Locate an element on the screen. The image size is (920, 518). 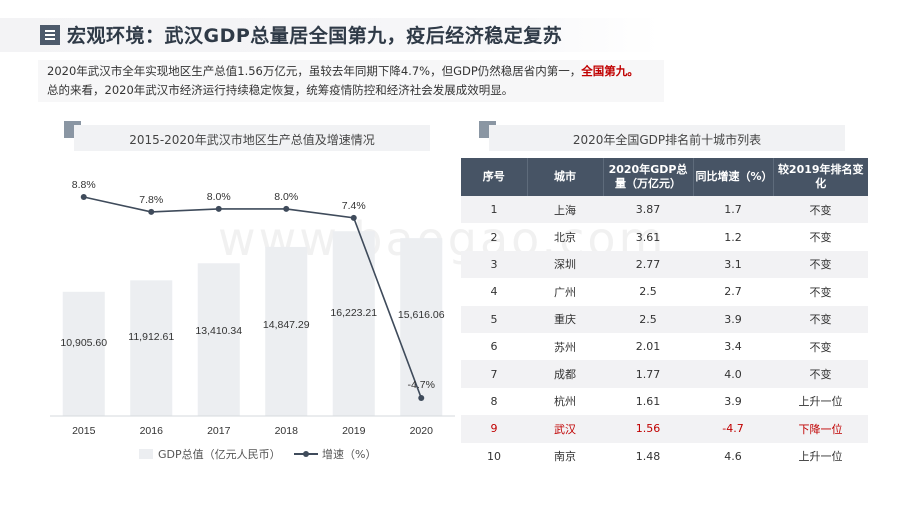
chart-title-band is located at coordinates (252, 138).